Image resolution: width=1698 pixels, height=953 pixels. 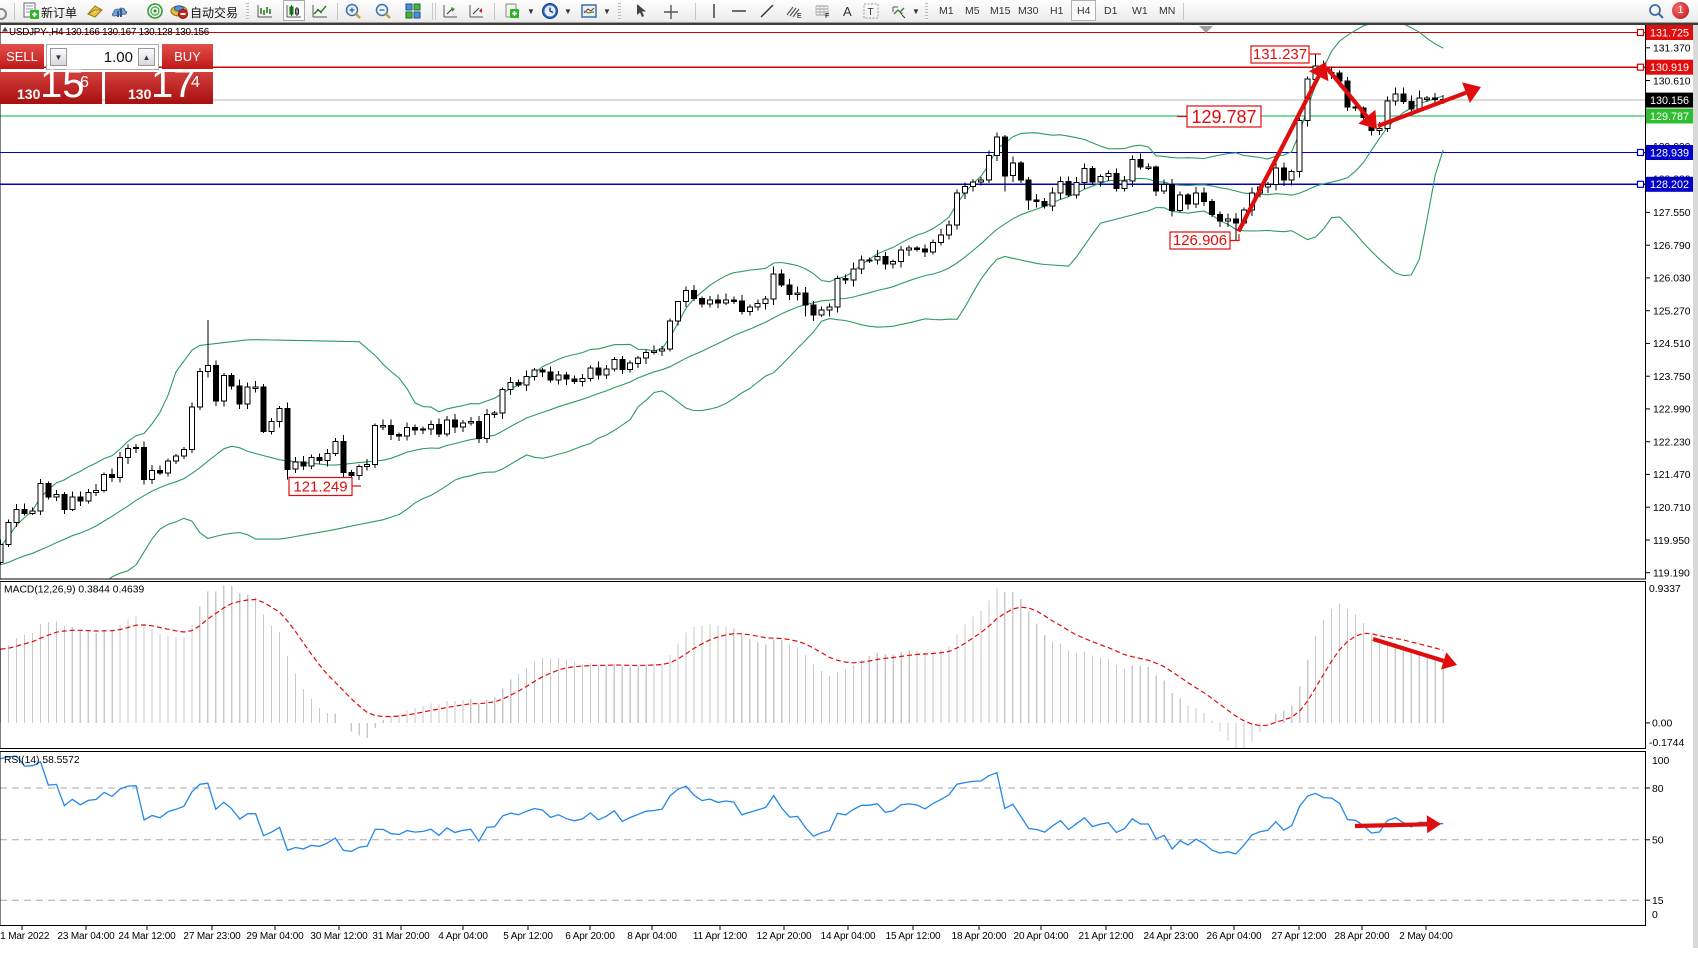 I want to click on svg-text: 15, so click(x=1658, y=901).